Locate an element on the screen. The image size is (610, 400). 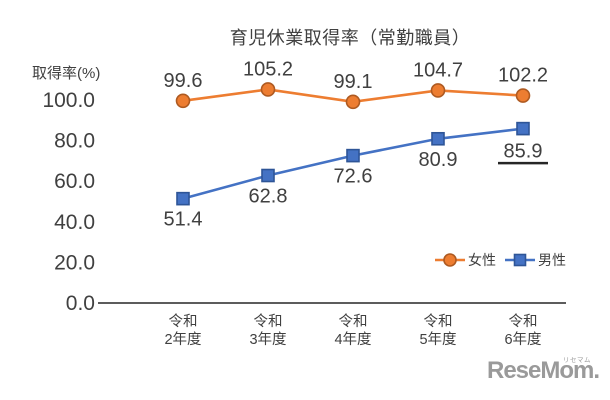
legend-label-male: 男性 is located at coordinates (552, 260).